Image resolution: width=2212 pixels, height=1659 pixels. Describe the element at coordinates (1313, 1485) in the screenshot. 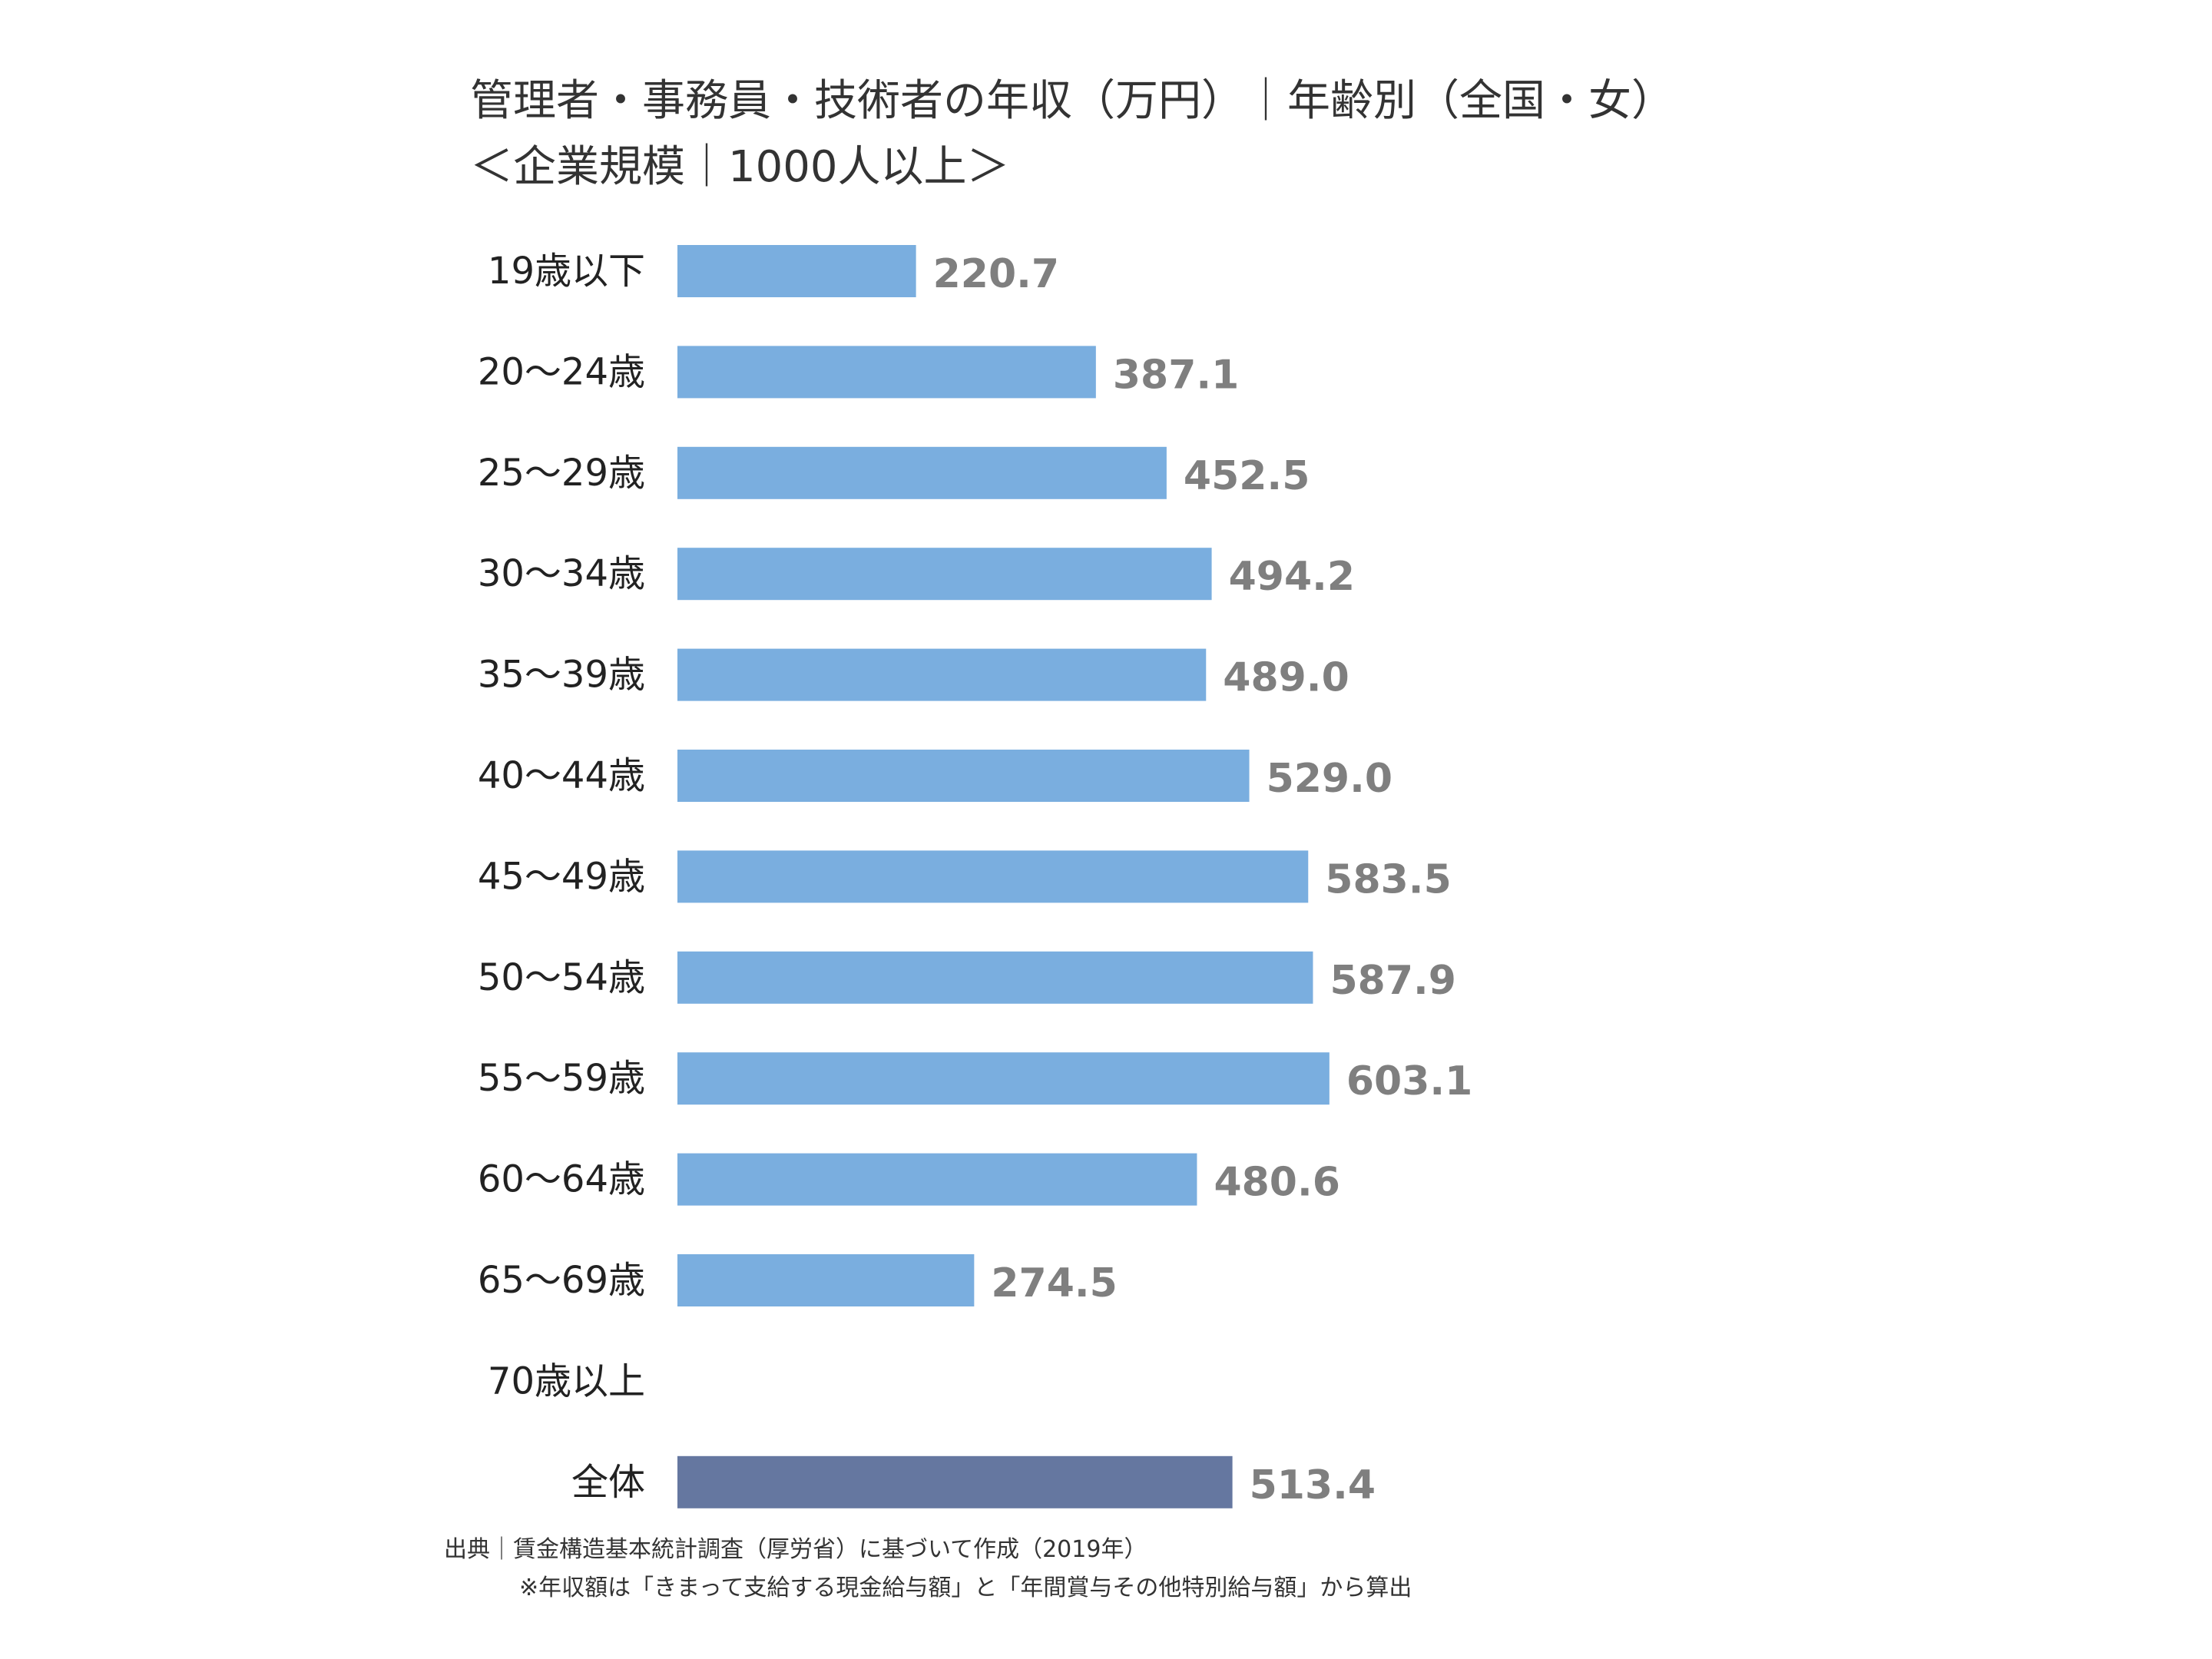

I see `value-label: 513.4` at that location.